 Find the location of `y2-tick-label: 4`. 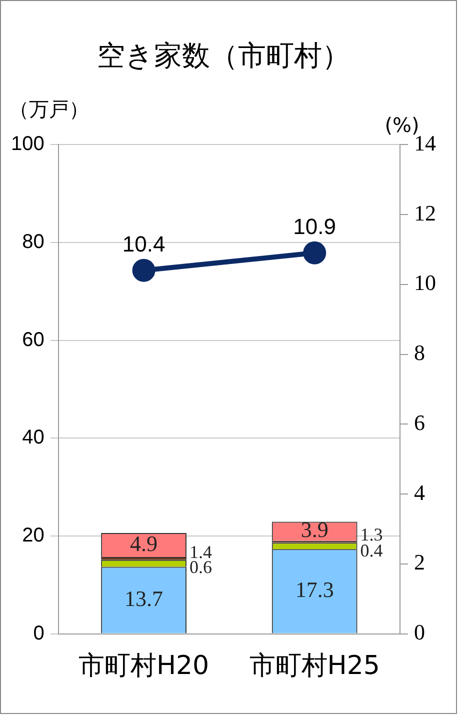

y2-tick-label: 4 is located at coordinates (419, 492).